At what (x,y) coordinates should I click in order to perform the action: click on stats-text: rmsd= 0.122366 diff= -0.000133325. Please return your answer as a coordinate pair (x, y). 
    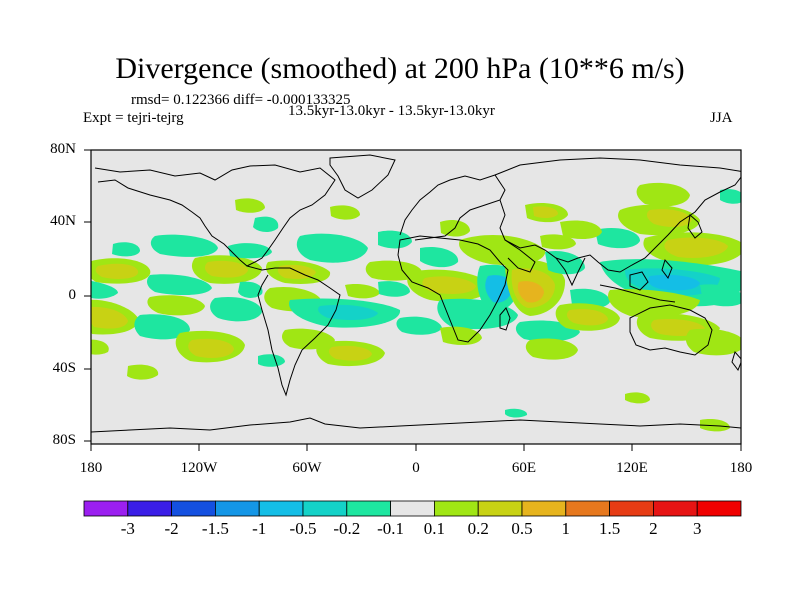
    Looking at the image, I should click on (241, 100).